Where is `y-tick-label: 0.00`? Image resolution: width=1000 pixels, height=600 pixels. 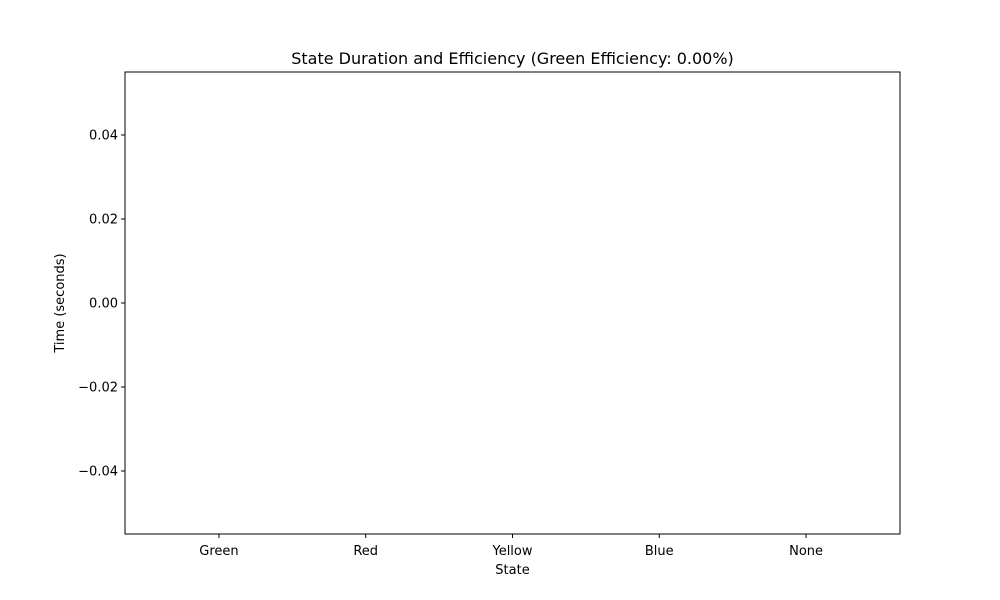 y-tick-label: 0.00 is located at coordinates (103, 304).